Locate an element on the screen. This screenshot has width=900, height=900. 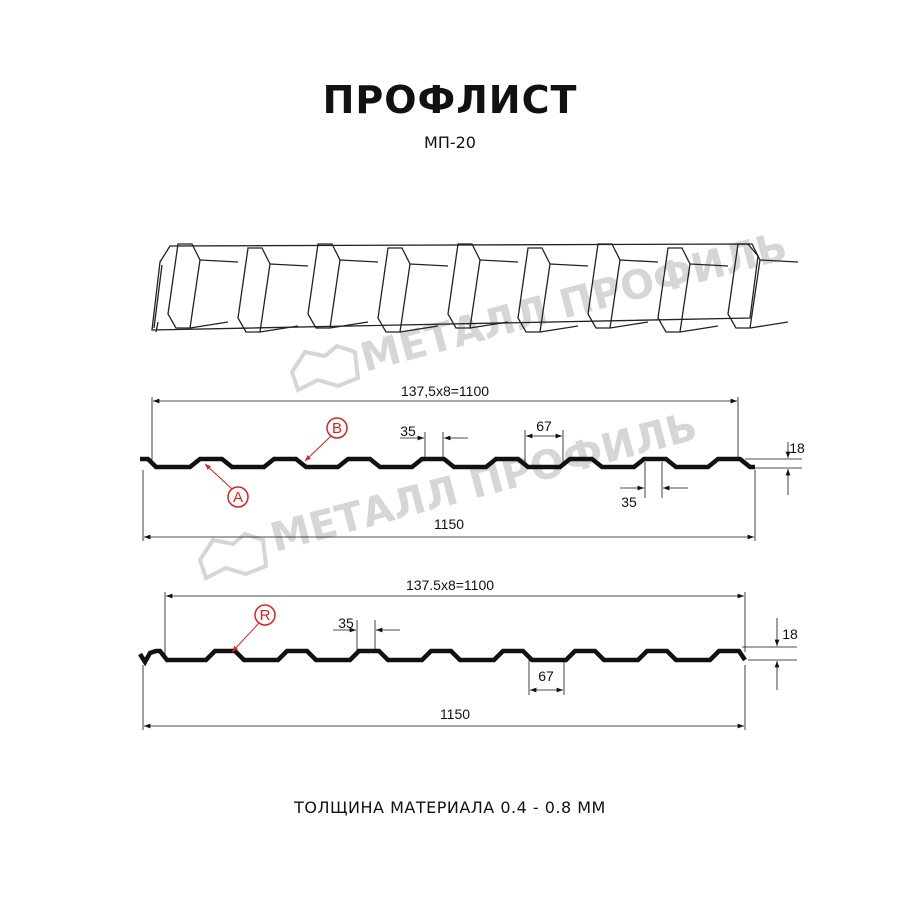
page-title: ПРОФЛИСТ is located at coordinates (450, 100).